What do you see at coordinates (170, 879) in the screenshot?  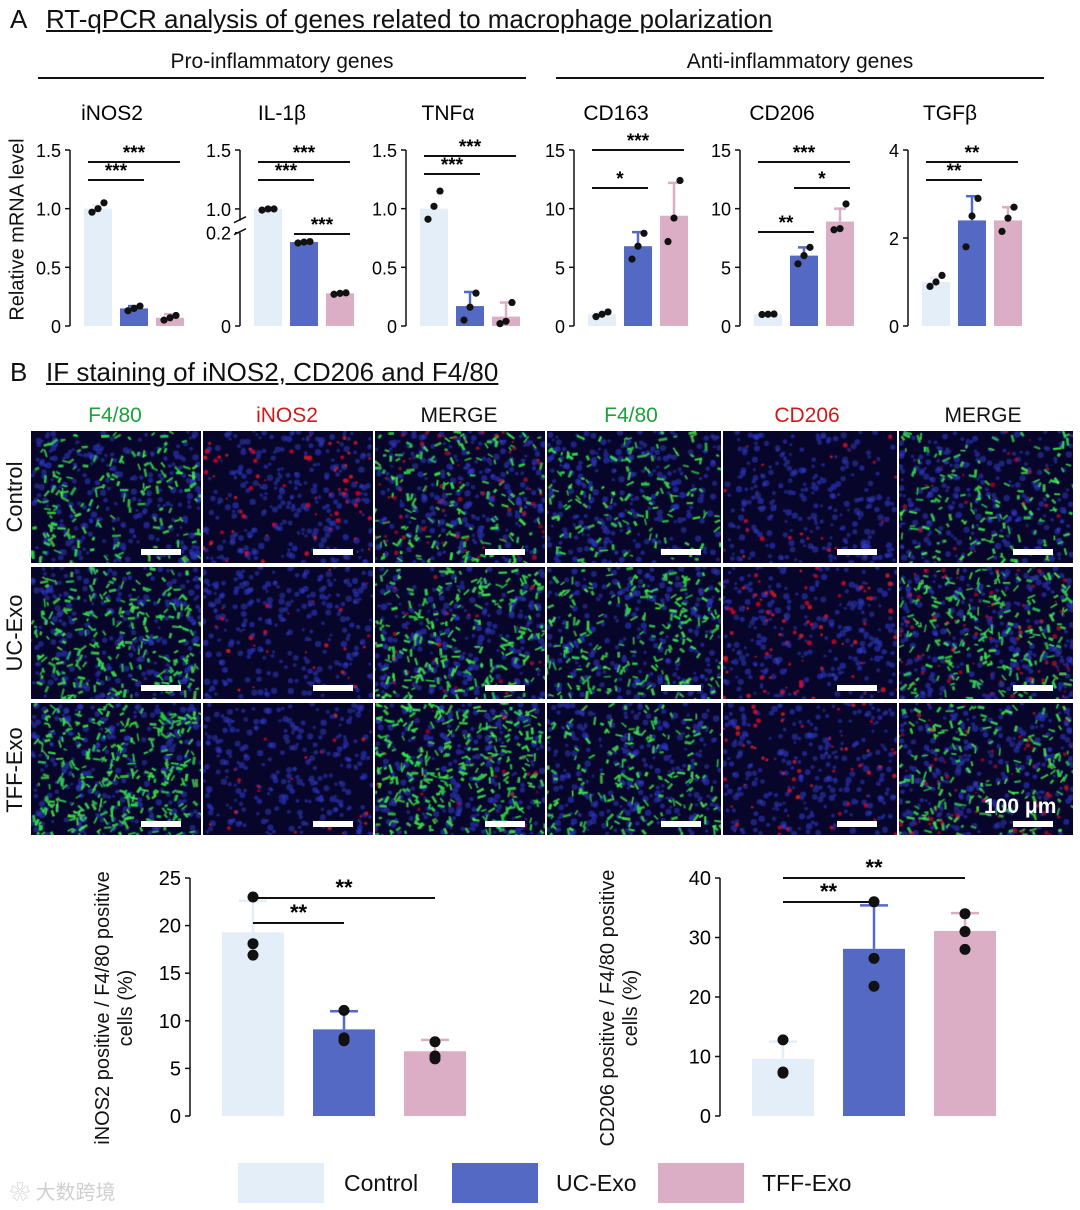 I see `y-tick-label: 25` at bounding box center [170, 879].